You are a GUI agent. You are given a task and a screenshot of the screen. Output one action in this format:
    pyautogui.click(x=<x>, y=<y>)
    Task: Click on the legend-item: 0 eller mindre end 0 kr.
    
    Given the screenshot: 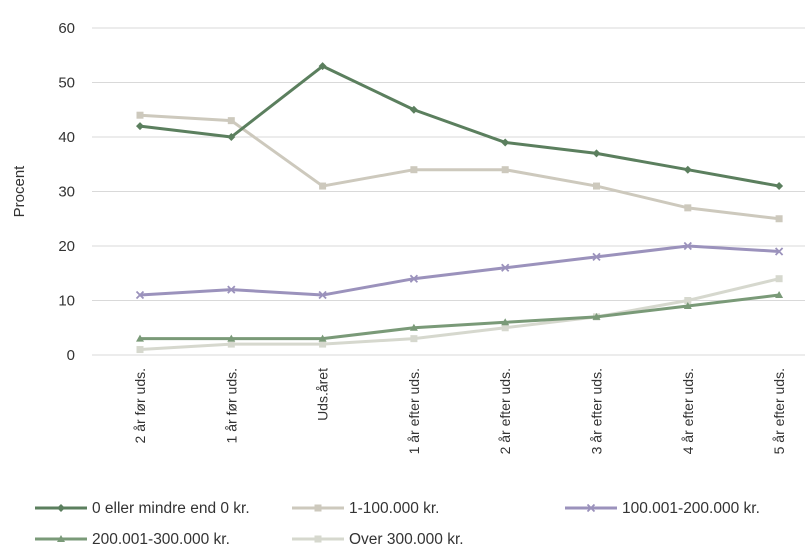 What is the action you would take?
    pyautogui.click(x=142, y=508)
    